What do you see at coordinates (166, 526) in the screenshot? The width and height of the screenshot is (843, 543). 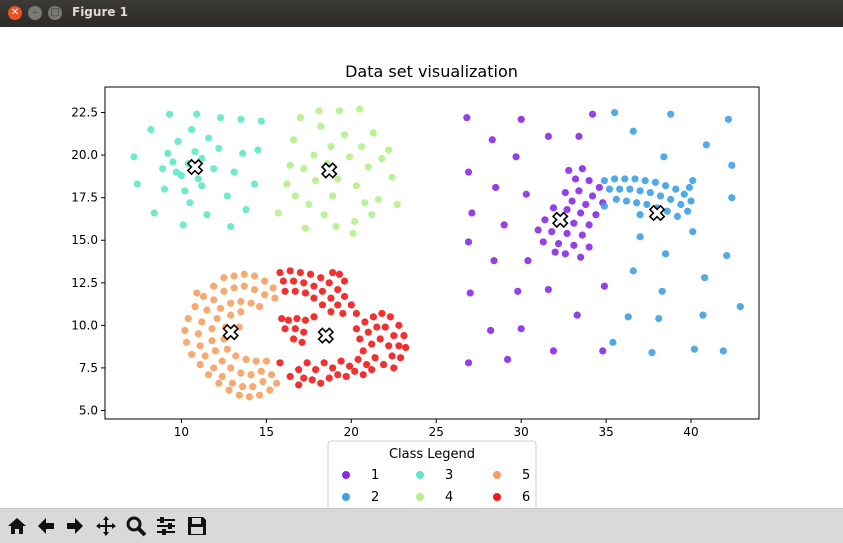 I see `configure-subplots-icon` at bounding box center [166, 526].